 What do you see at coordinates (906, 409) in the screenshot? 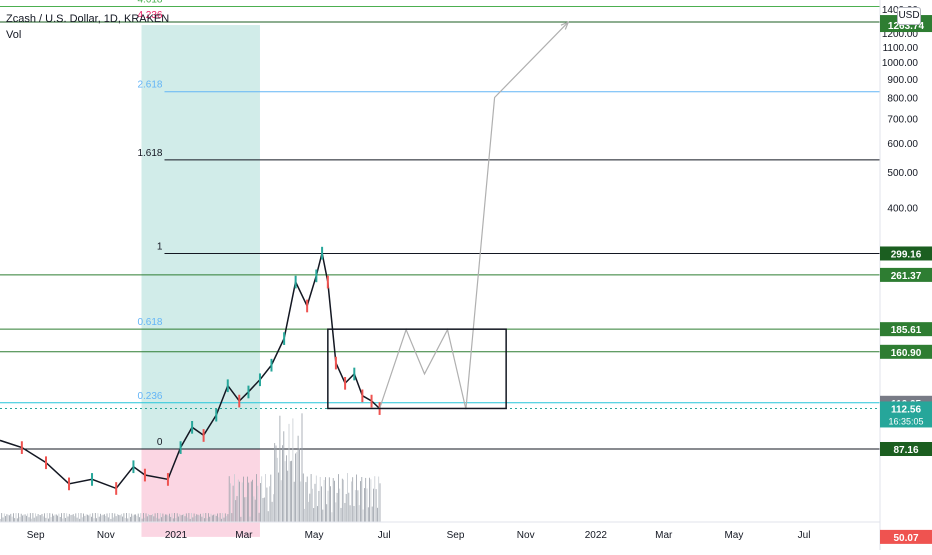
I see `price-tag-label: 112.56` at bounding box center [906, 409].